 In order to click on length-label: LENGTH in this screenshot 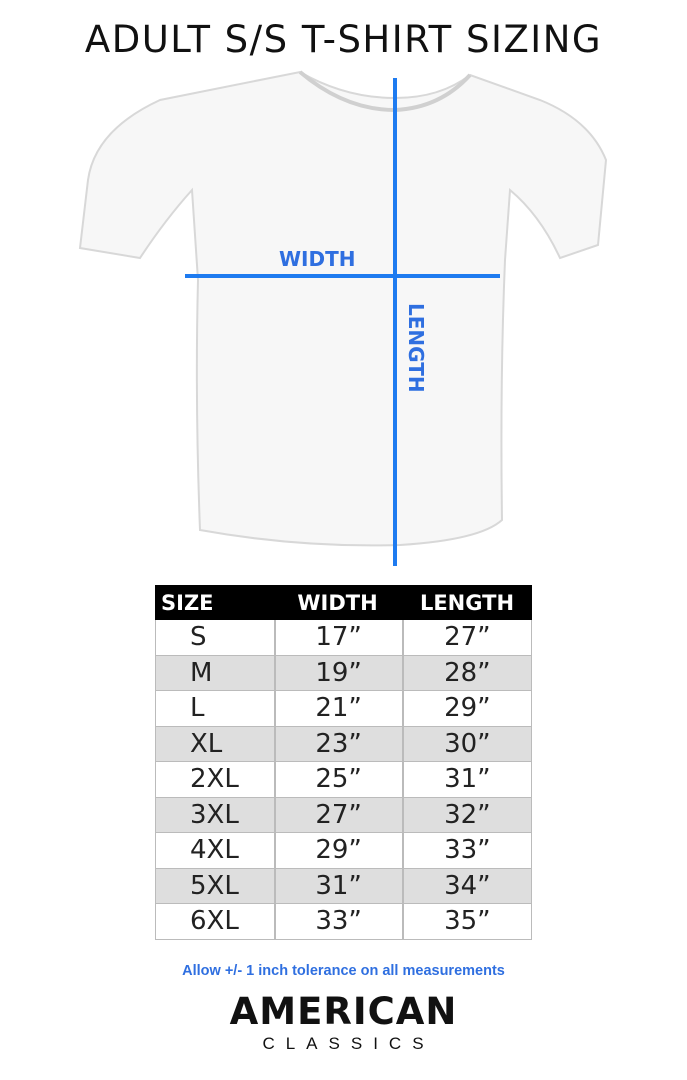, I will do `click(416, 348)`.